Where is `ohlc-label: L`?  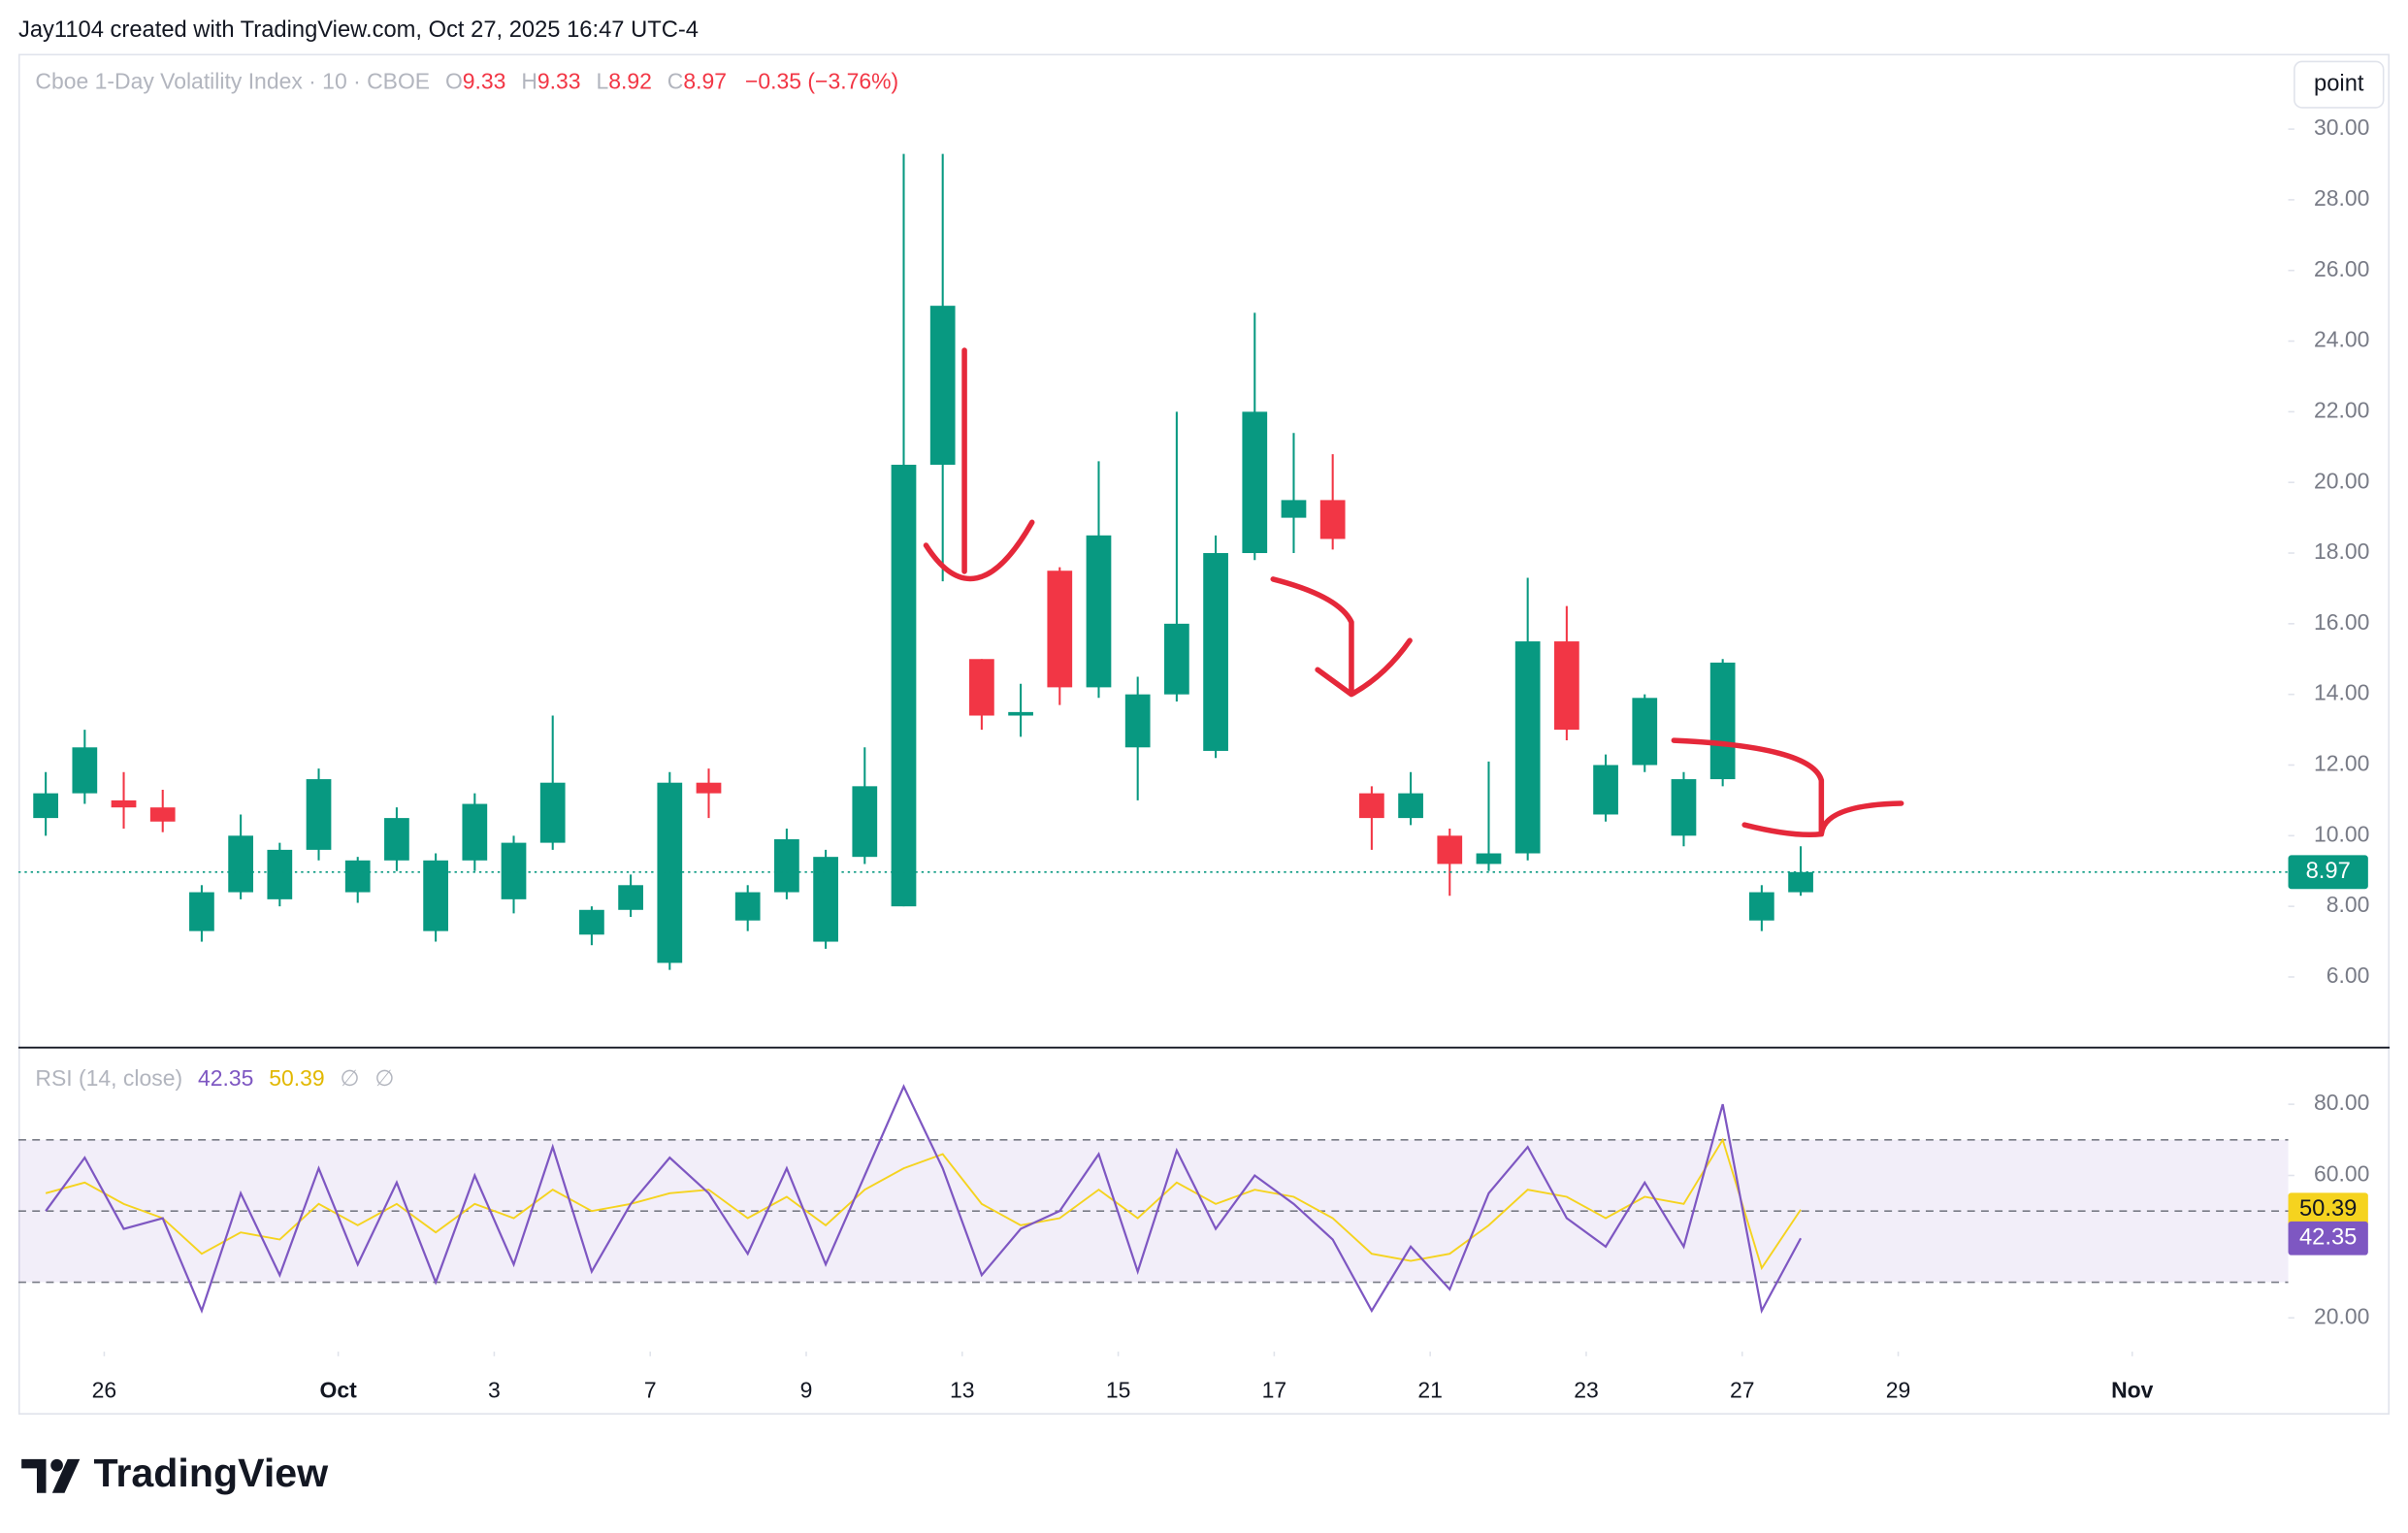
ohlc-label: L is located at coordinates (602, 81).